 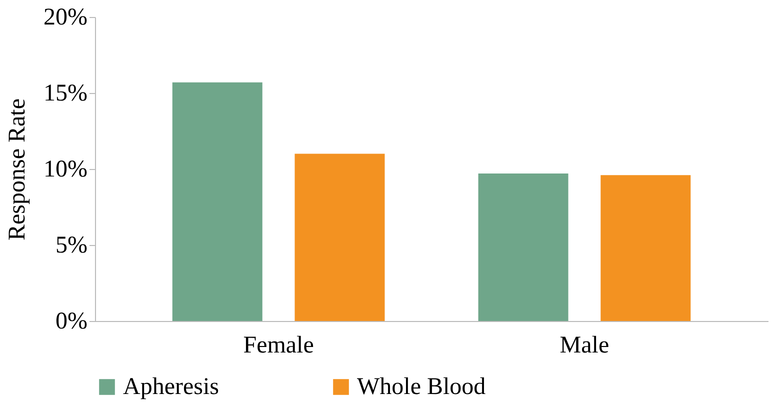 I want to click on x-tick-label: Male, so click(x=585, y=345).